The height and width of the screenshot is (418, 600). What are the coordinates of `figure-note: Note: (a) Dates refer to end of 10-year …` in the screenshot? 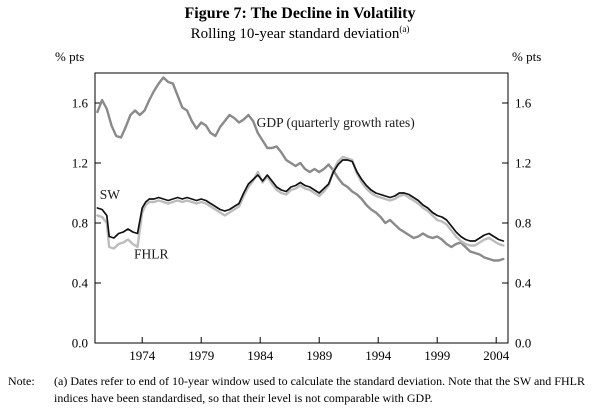 It's located at (300, 387).